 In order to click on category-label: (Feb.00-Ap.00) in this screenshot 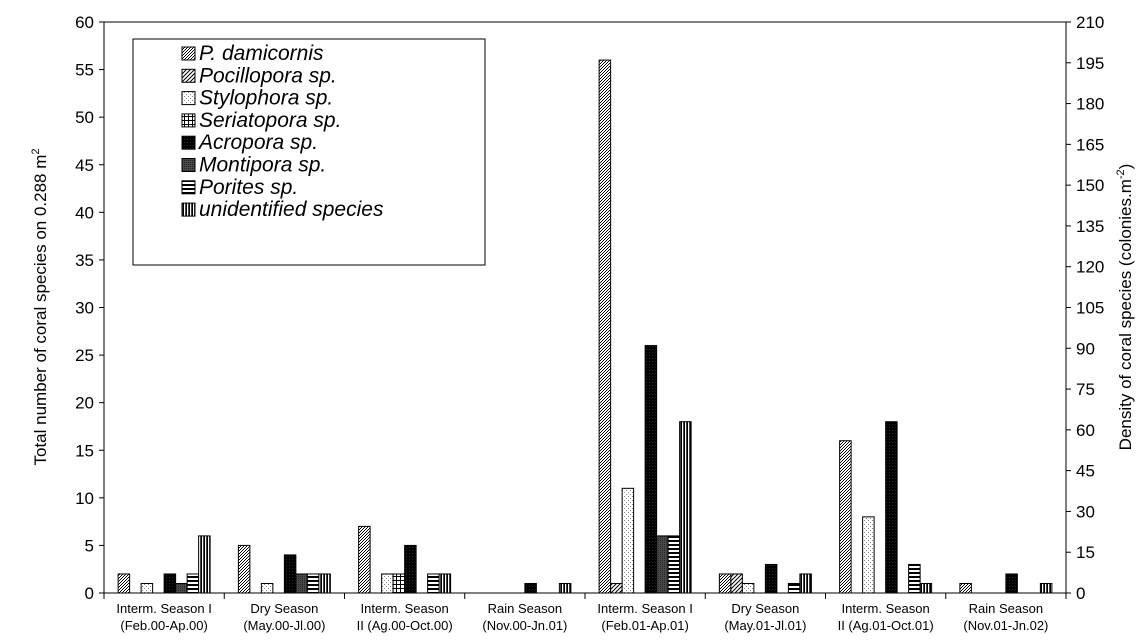, I will do `click(163, 625)`.